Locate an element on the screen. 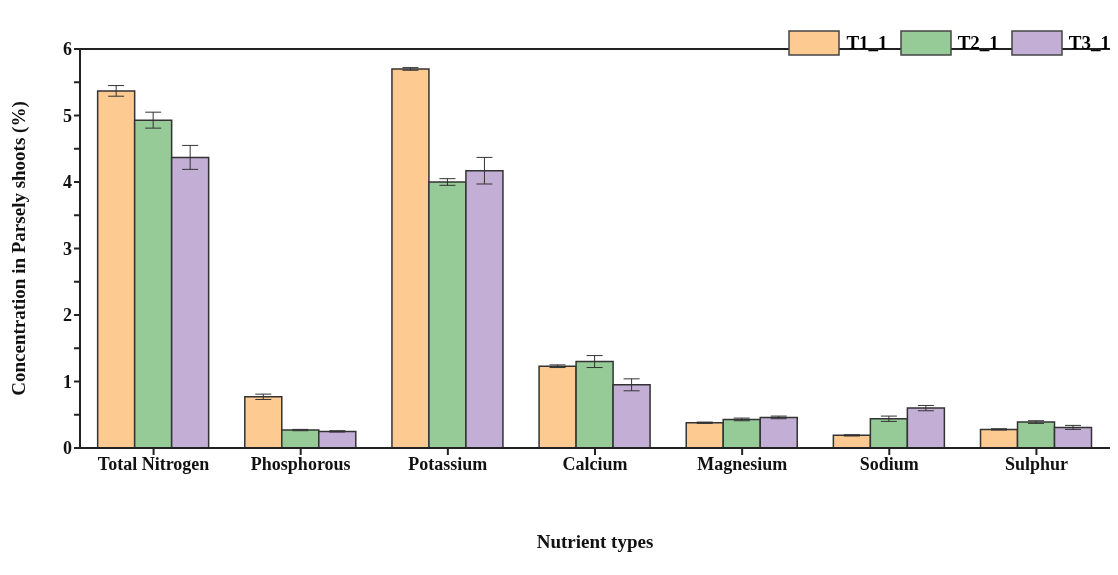 The image size is (1118, 575). x-tick-label: Sodium is located at coordinates (889, 463).